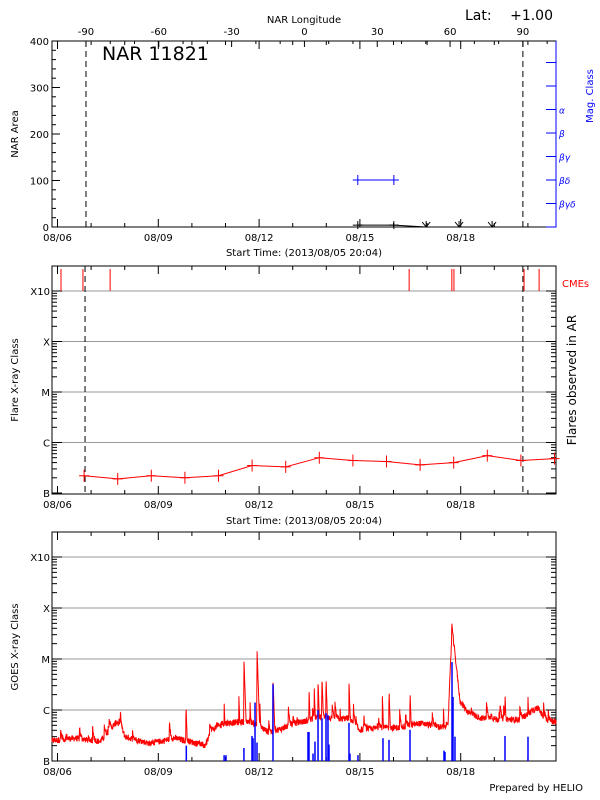 This screenshot has width=600, height=800. What do you see at coordinates (590, 96) in the screenshot?
I see `mag-class-ylabel: Mag. Class` at bounding box center [590, 96].